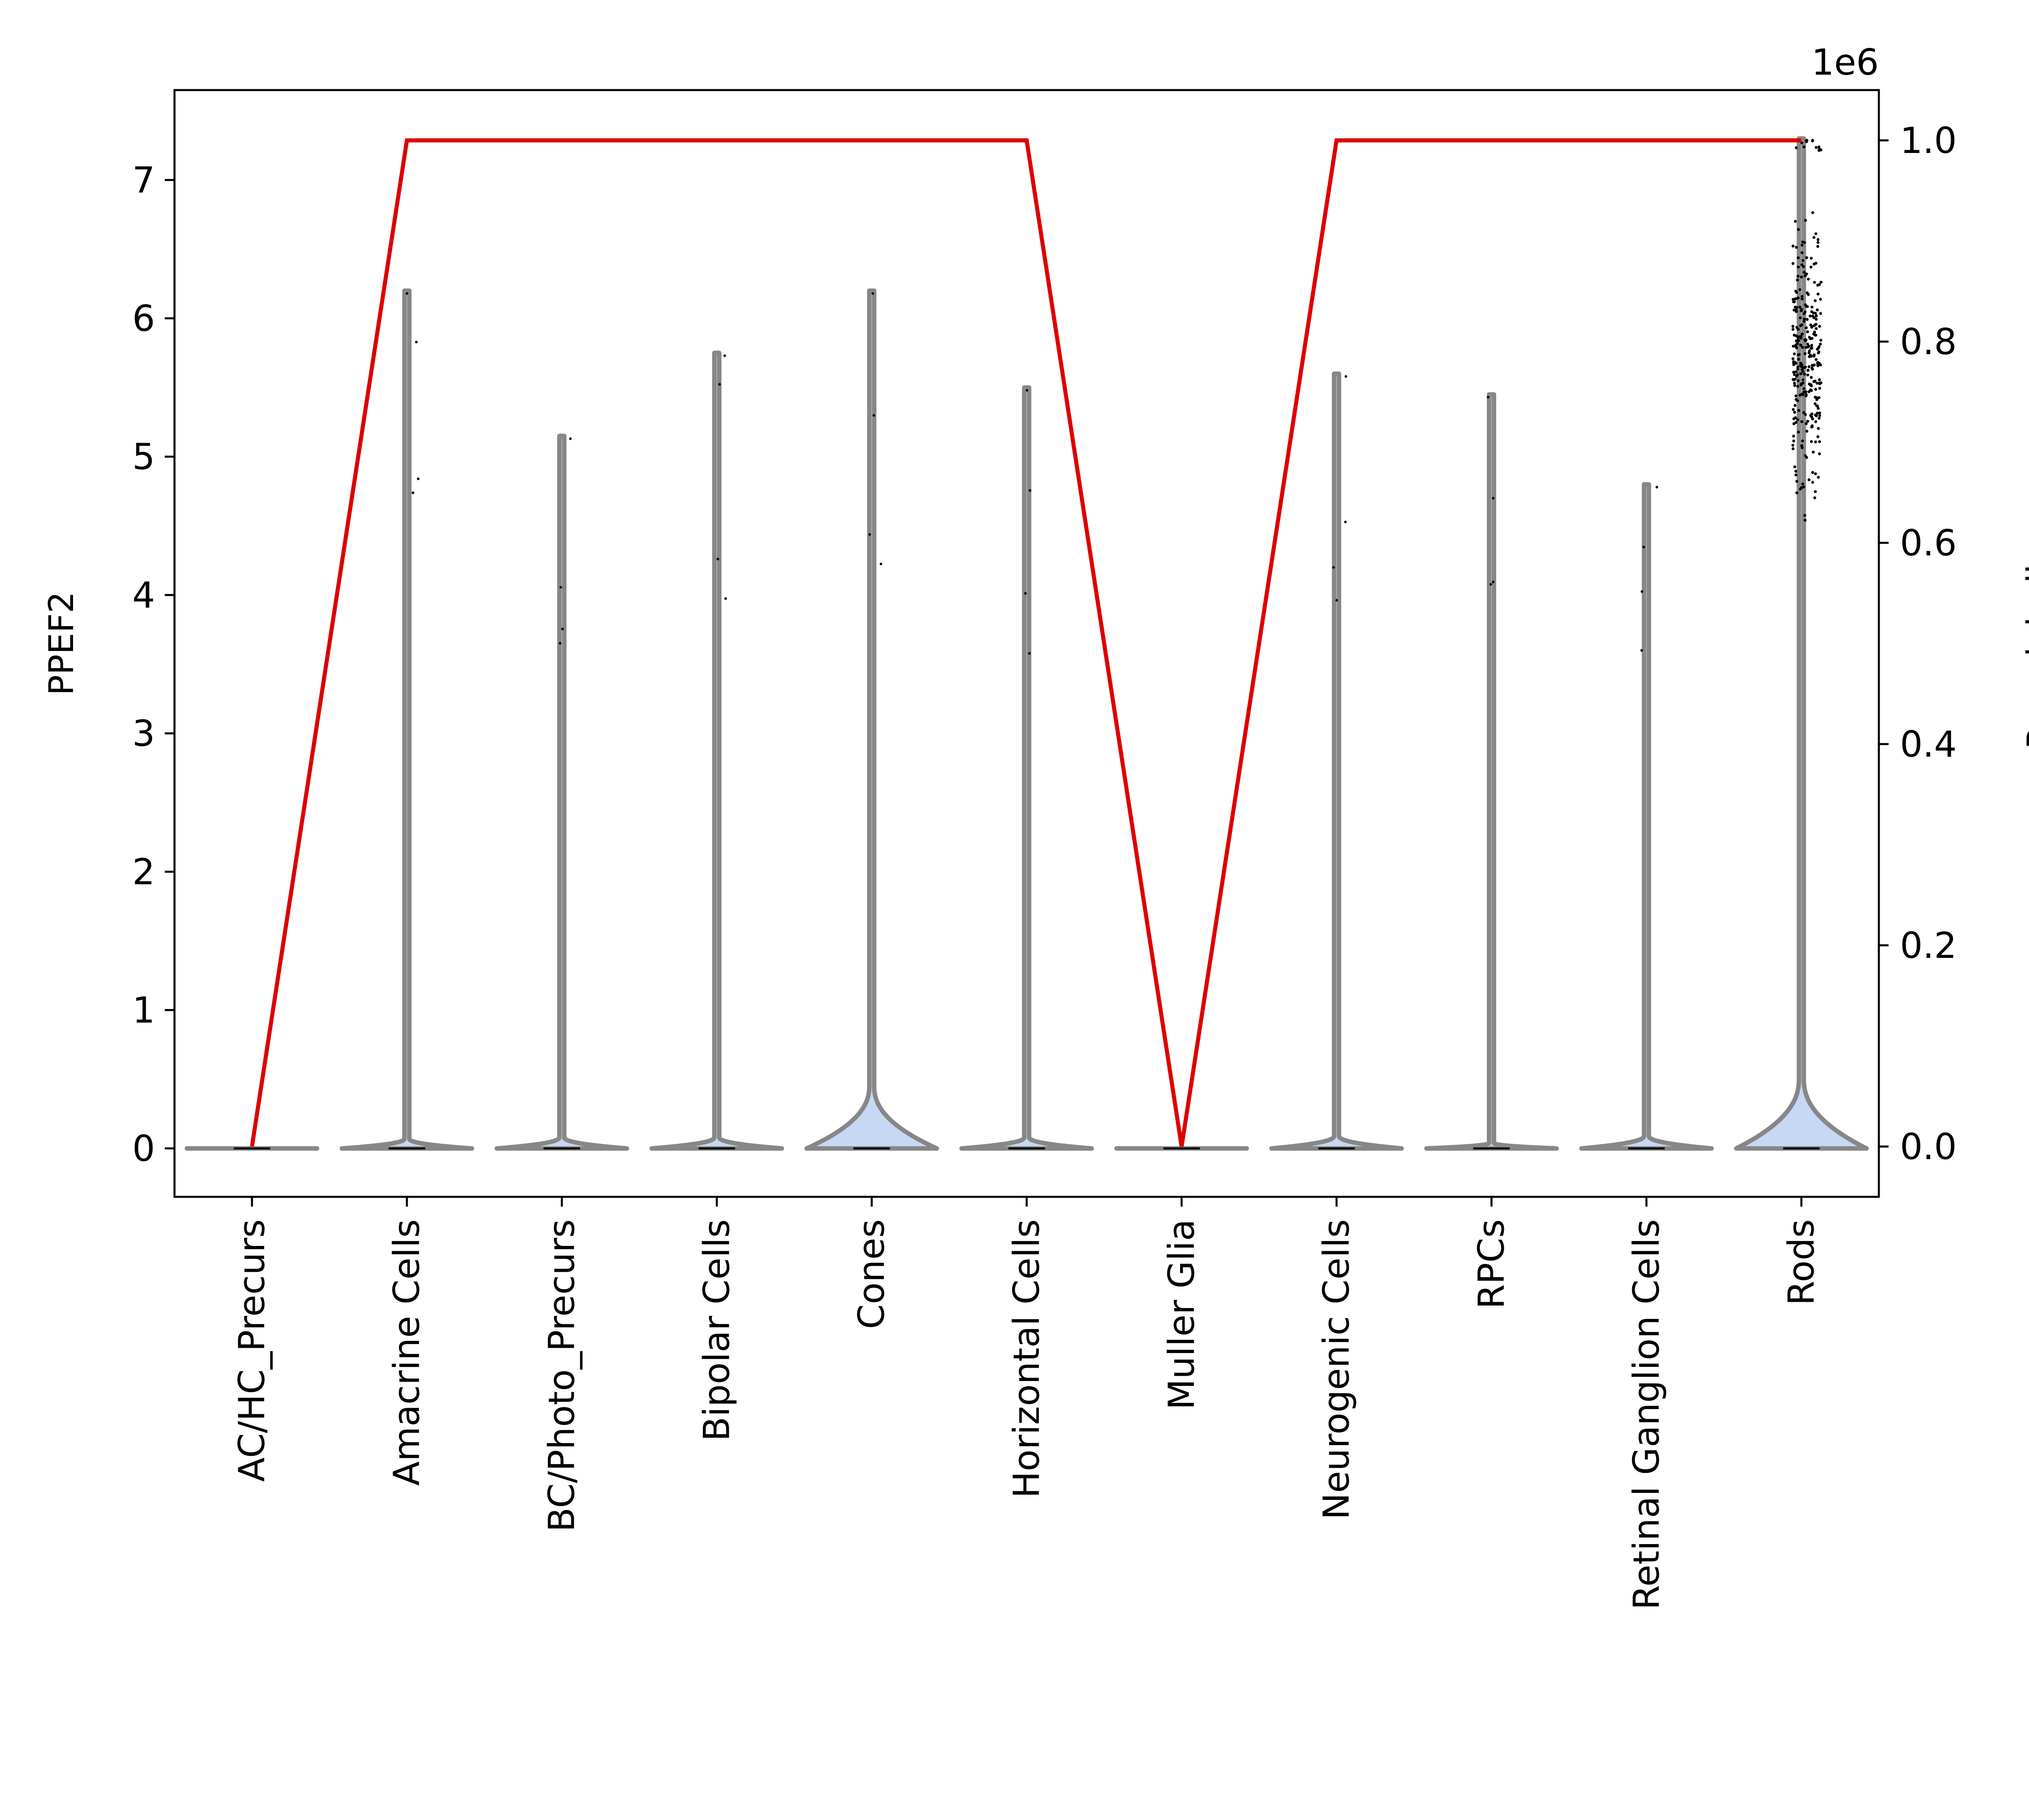 Image resolution: width=2029 pixels, height=1820 pixels. Describe the element at coordinates (1336, 1369) in the screenshot. I see `x-tick-label: Neurogenic Cells` at that location.